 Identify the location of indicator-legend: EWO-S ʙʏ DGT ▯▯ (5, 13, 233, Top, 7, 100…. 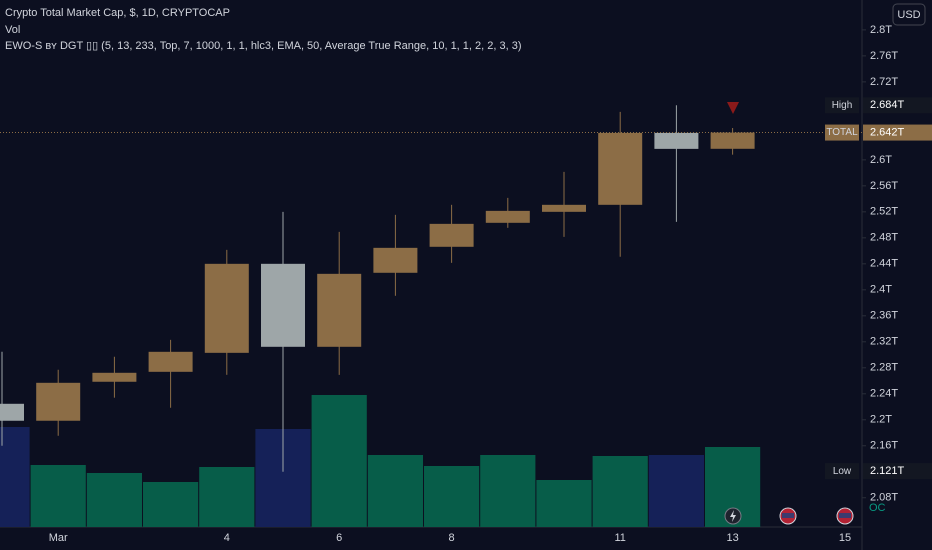
(263, 46).